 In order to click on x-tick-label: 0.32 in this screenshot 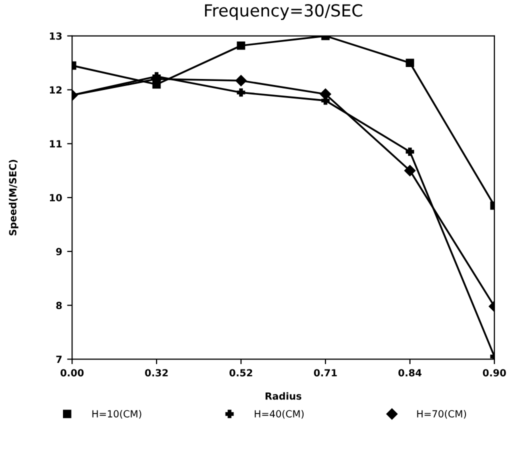, I will do `click(156, 372)`.